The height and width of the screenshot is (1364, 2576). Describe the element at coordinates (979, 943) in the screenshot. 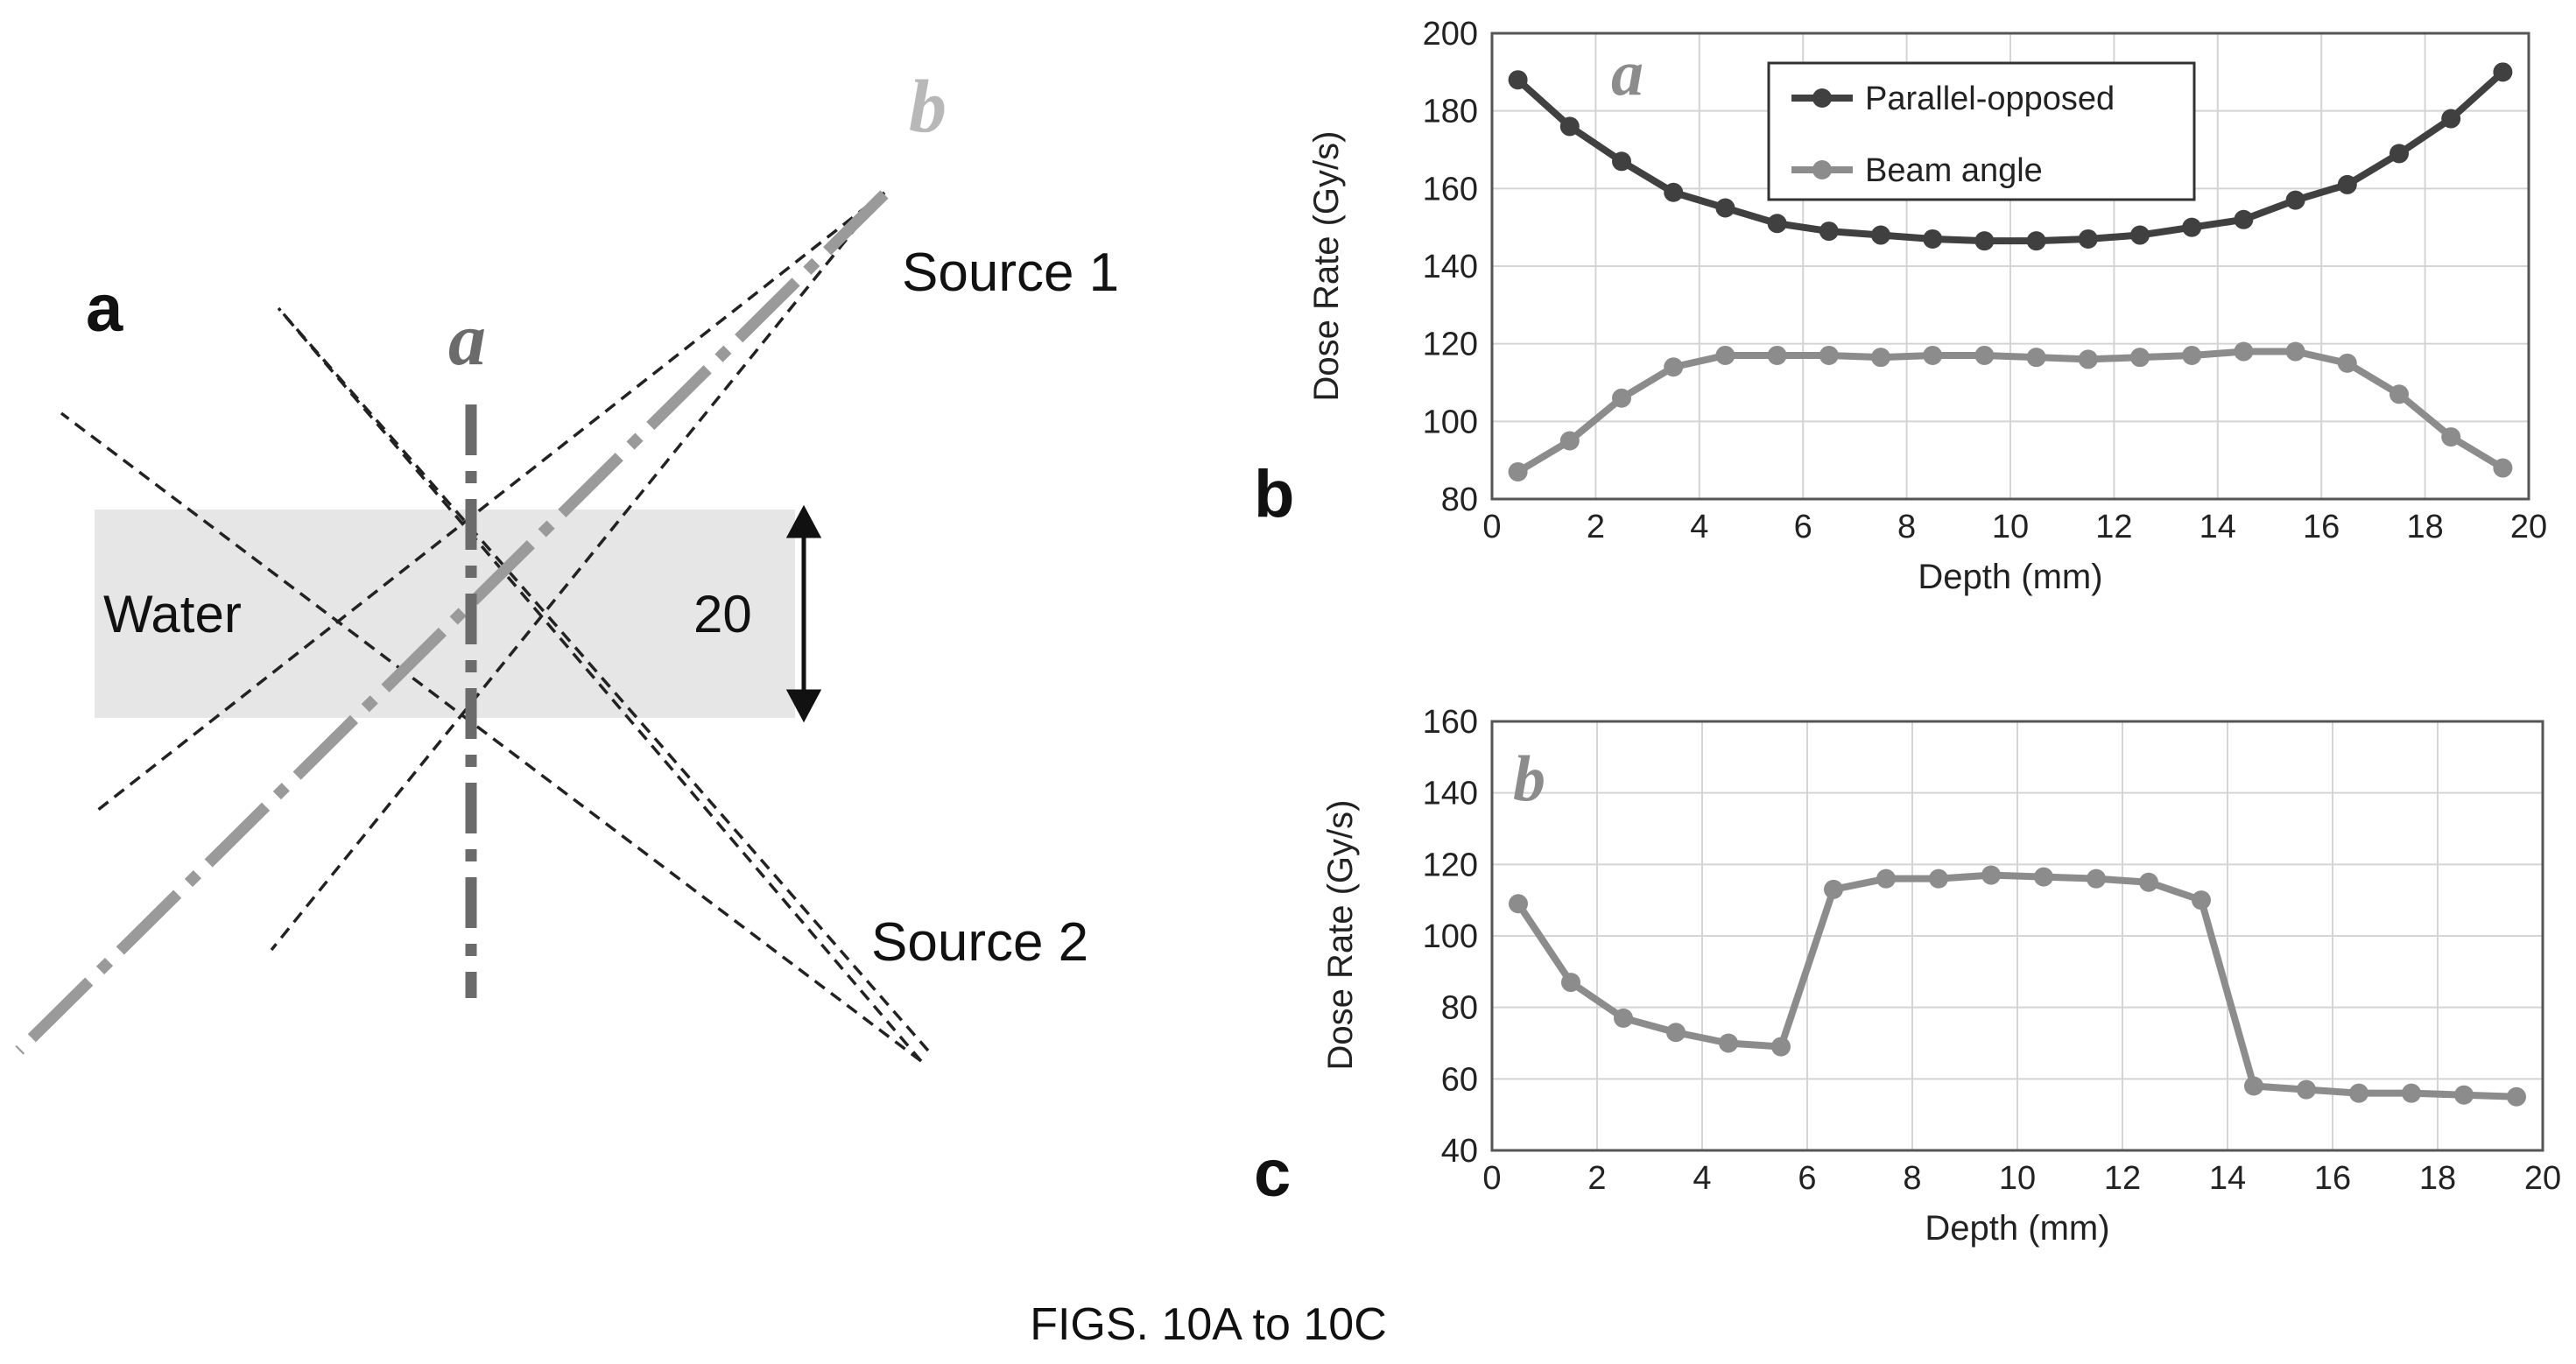

I see `source2-label: Source 2` at that location.